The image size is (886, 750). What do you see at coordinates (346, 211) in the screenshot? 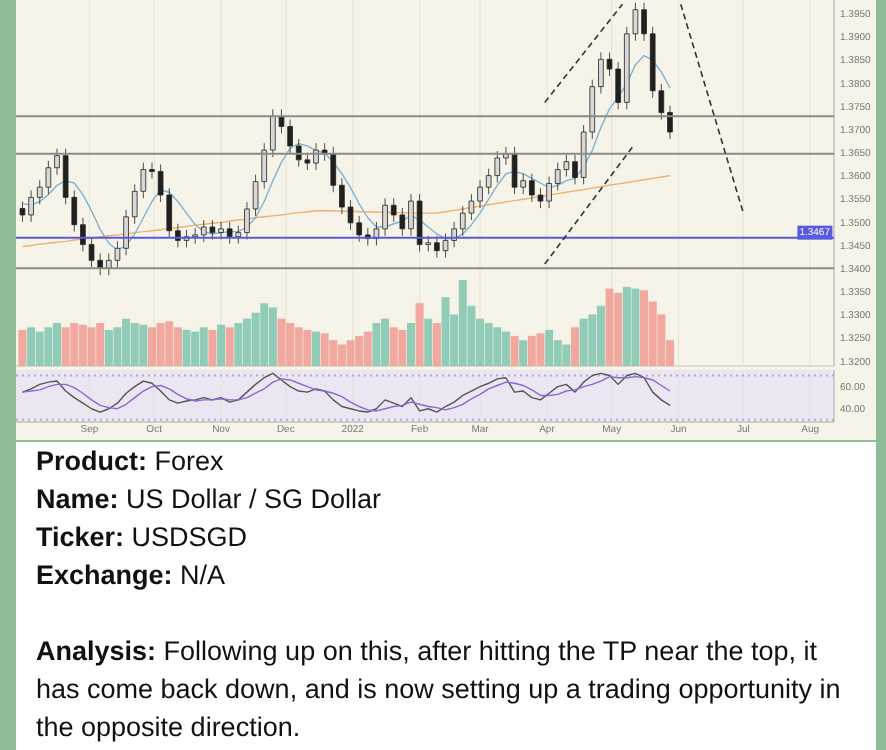
I see `line-series` at bounding box center [346, 211].